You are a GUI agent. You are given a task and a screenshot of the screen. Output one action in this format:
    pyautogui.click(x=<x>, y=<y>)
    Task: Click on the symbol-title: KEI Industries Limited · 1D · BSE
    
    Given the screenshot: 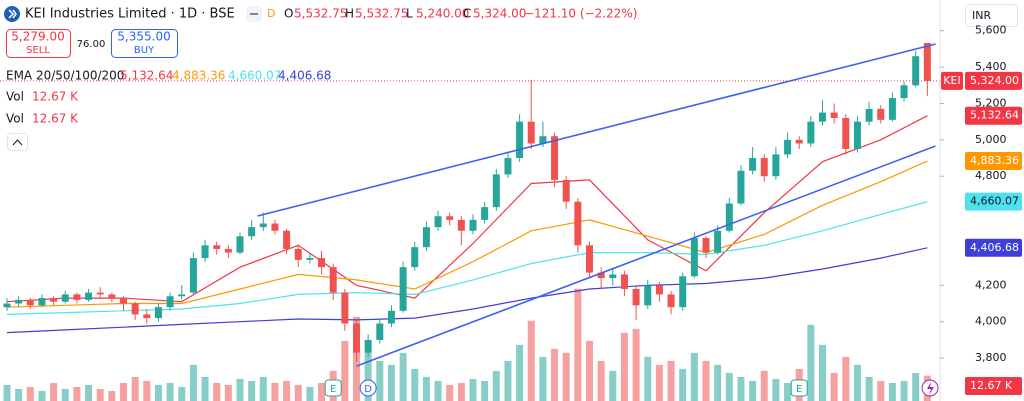 What is the action you would take?
    pyautogui.click(x=130, y=14)
    